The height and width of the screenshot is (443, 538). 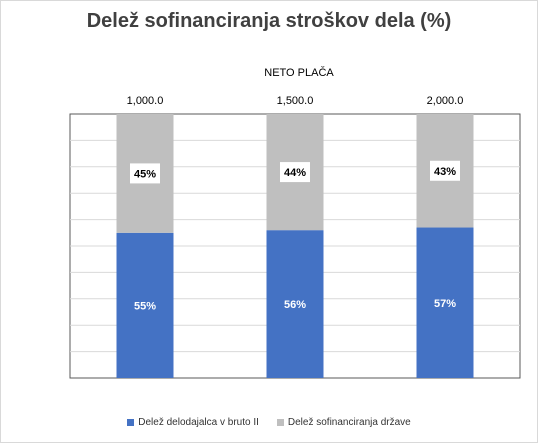 What do you see at coordinates (299, 73) in the screenshot?
I see `chart-subtitle: NETO PLAČA` at bounding box center [299, 73].